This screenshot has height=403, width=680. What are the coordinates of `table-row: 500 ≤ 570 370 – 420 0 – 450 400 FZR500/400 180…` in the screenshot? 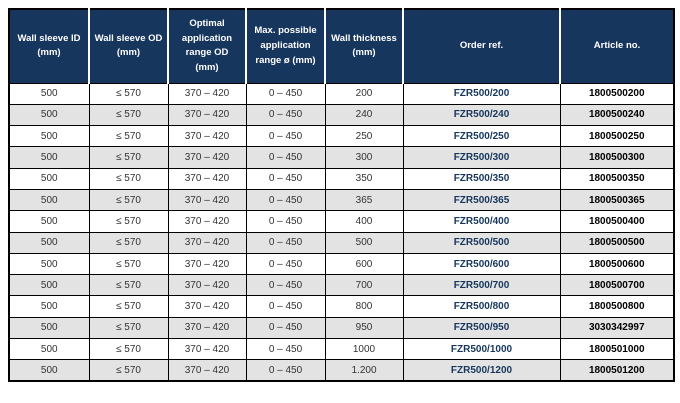 It's located at (341, 221).